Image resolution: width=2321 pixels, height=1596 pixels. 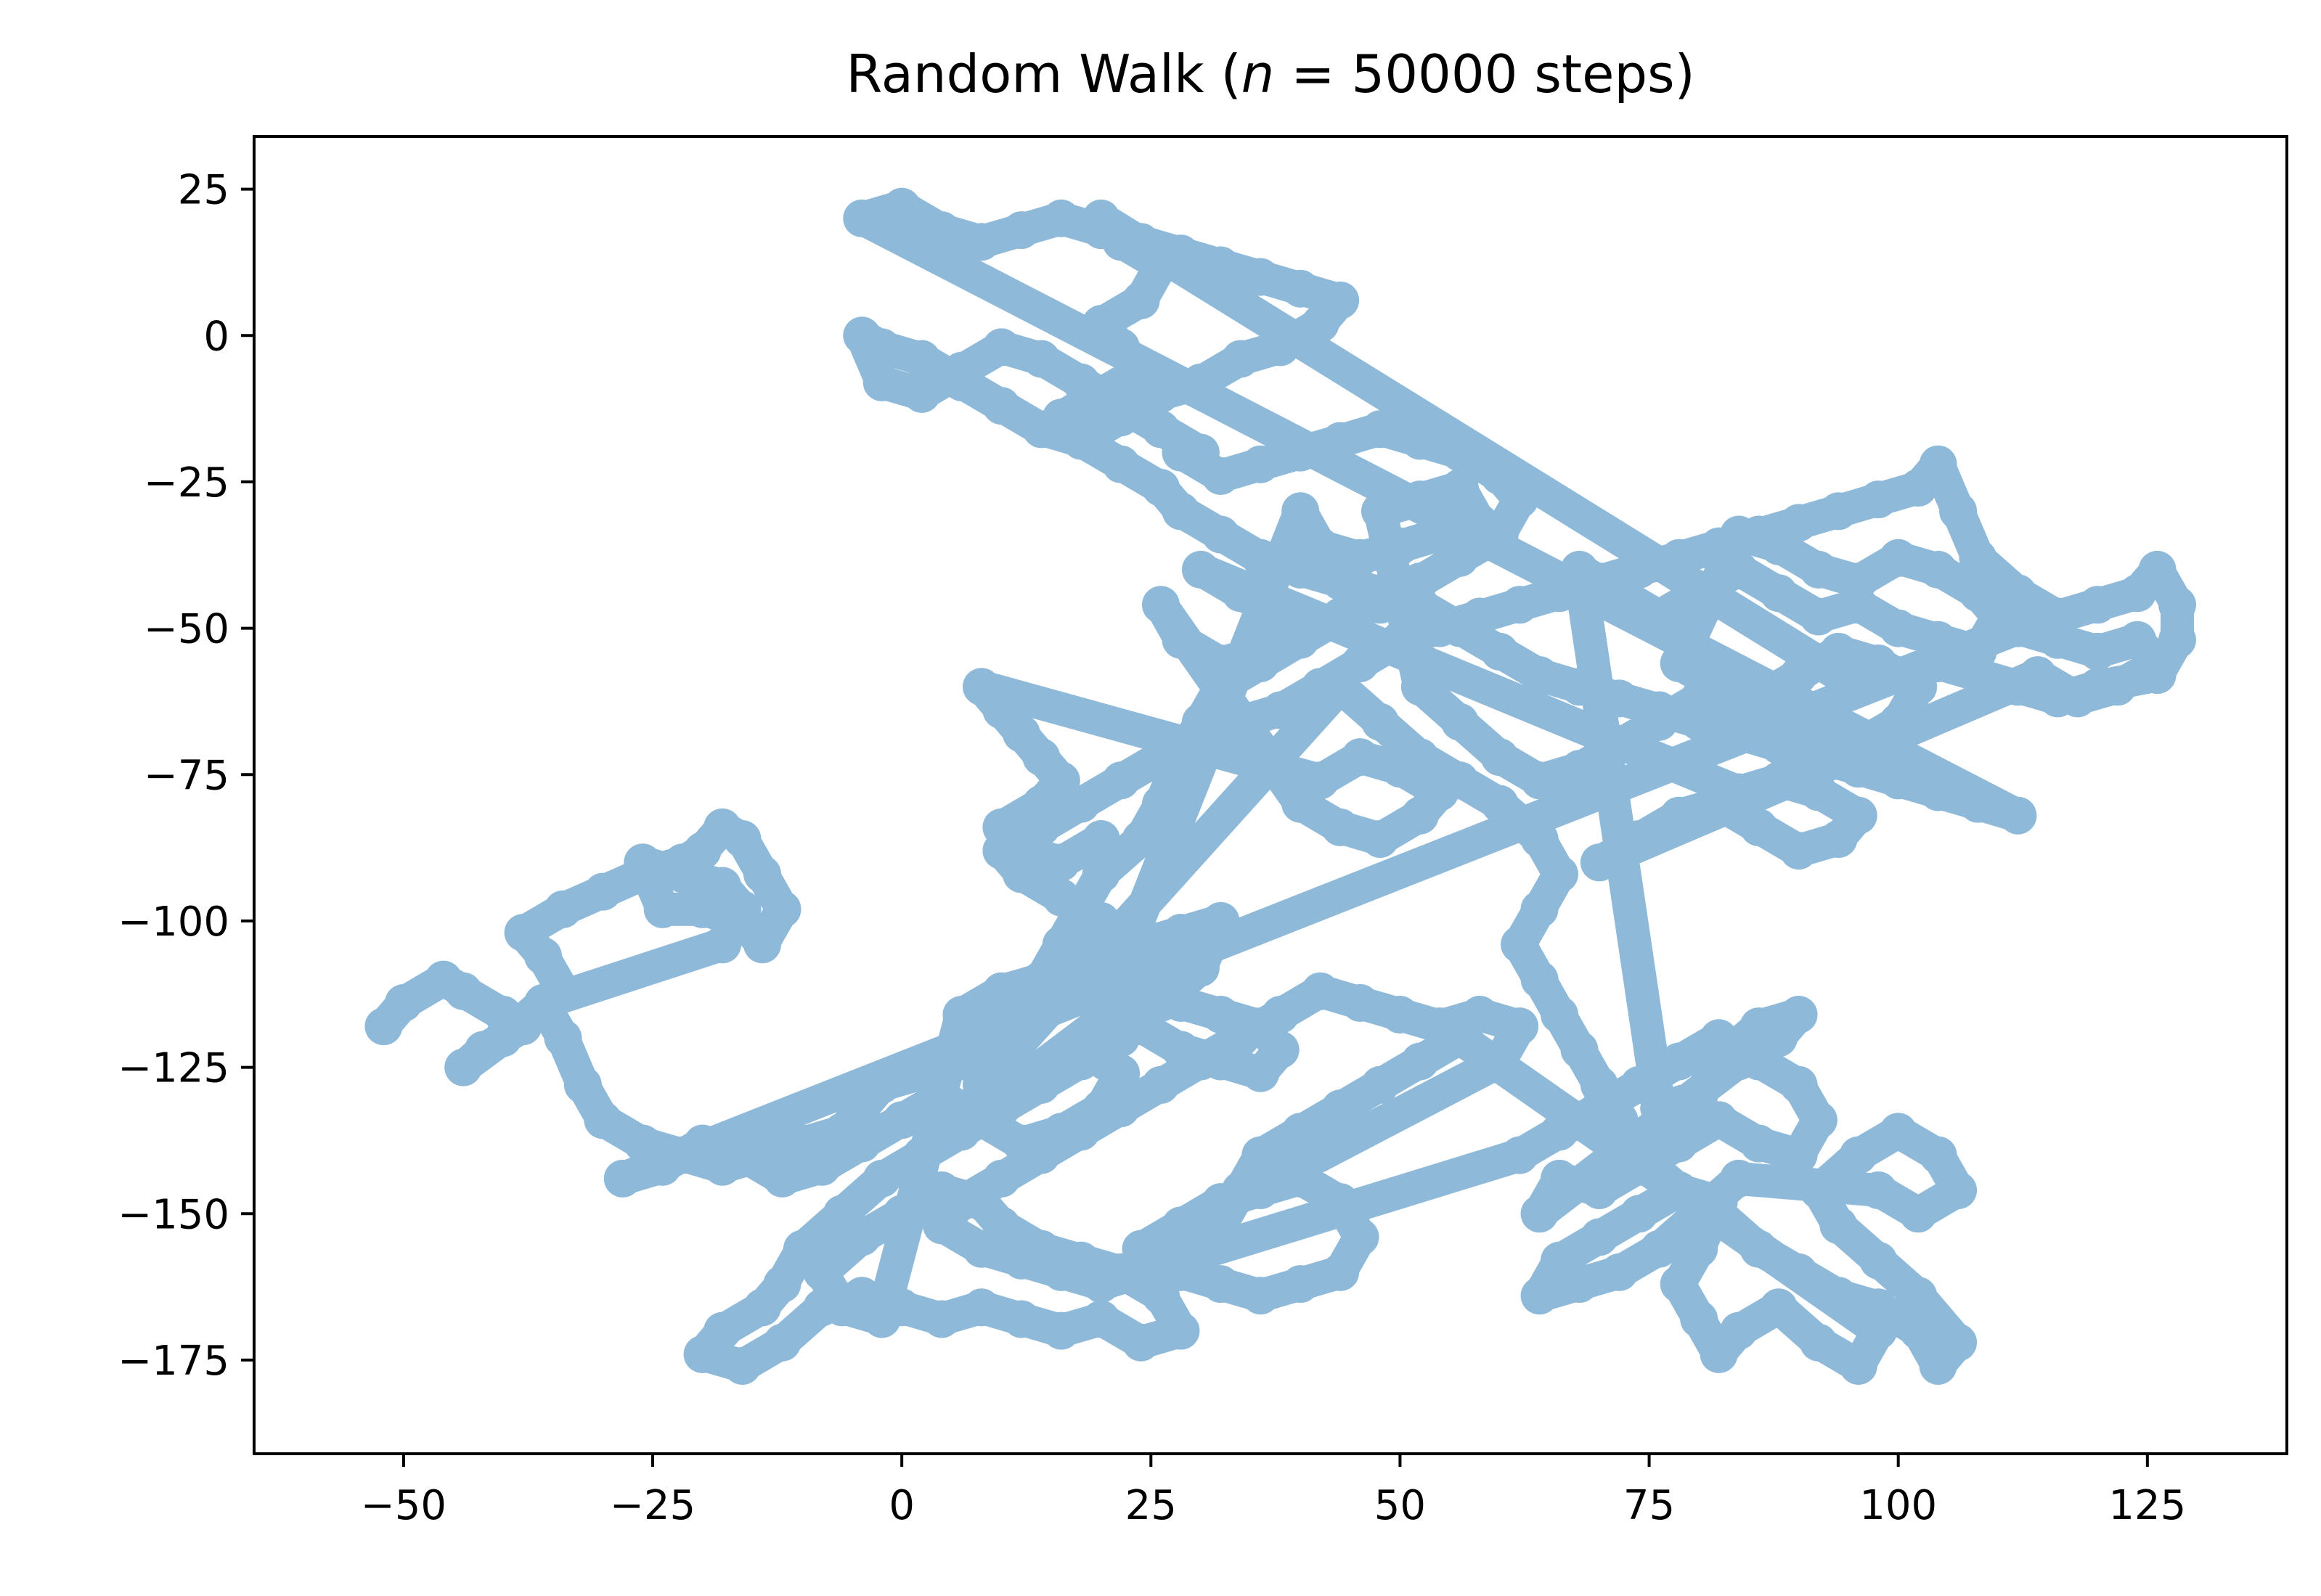 I want to click on y-tick-label: −175, so click(x=173, y=1361).